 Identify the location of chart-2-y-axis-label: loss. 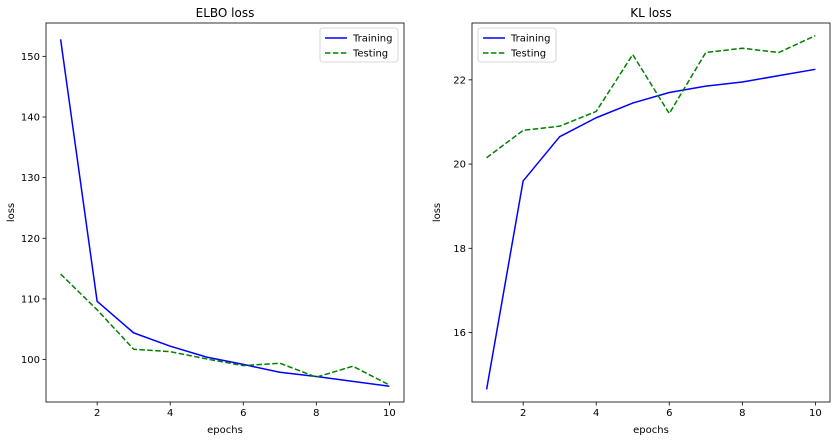
(437, 212).